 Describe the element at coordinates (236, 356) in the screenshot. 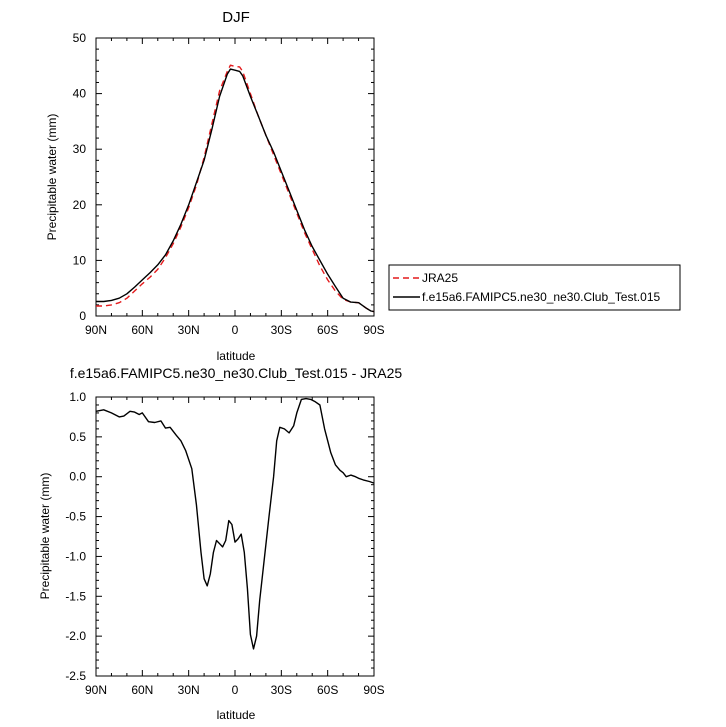

I see `top-x-axis-label: latitude` at that location.